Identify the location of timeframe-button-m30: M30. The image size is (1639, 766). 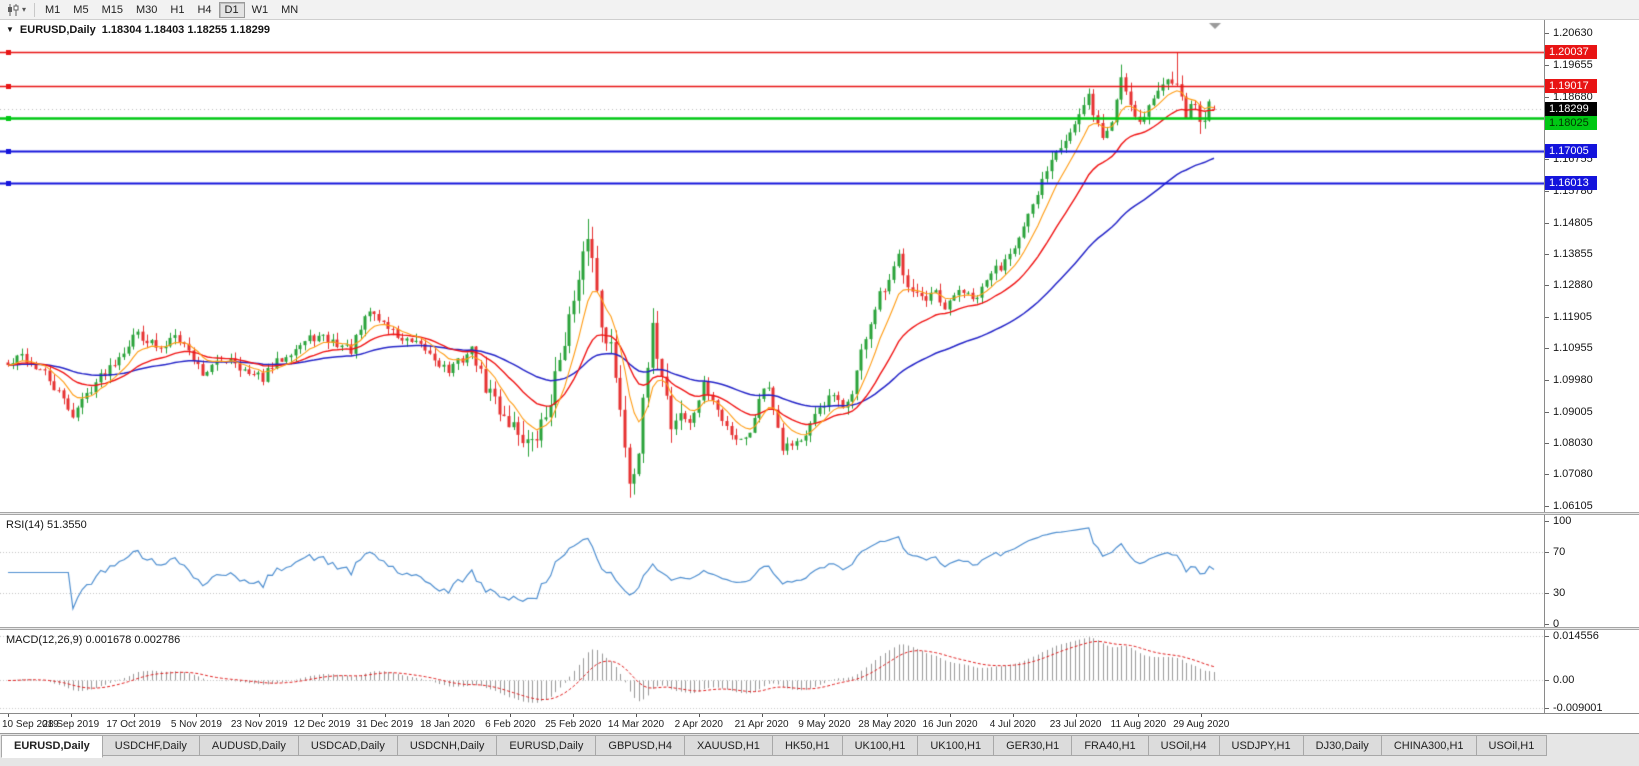
(146, 9).